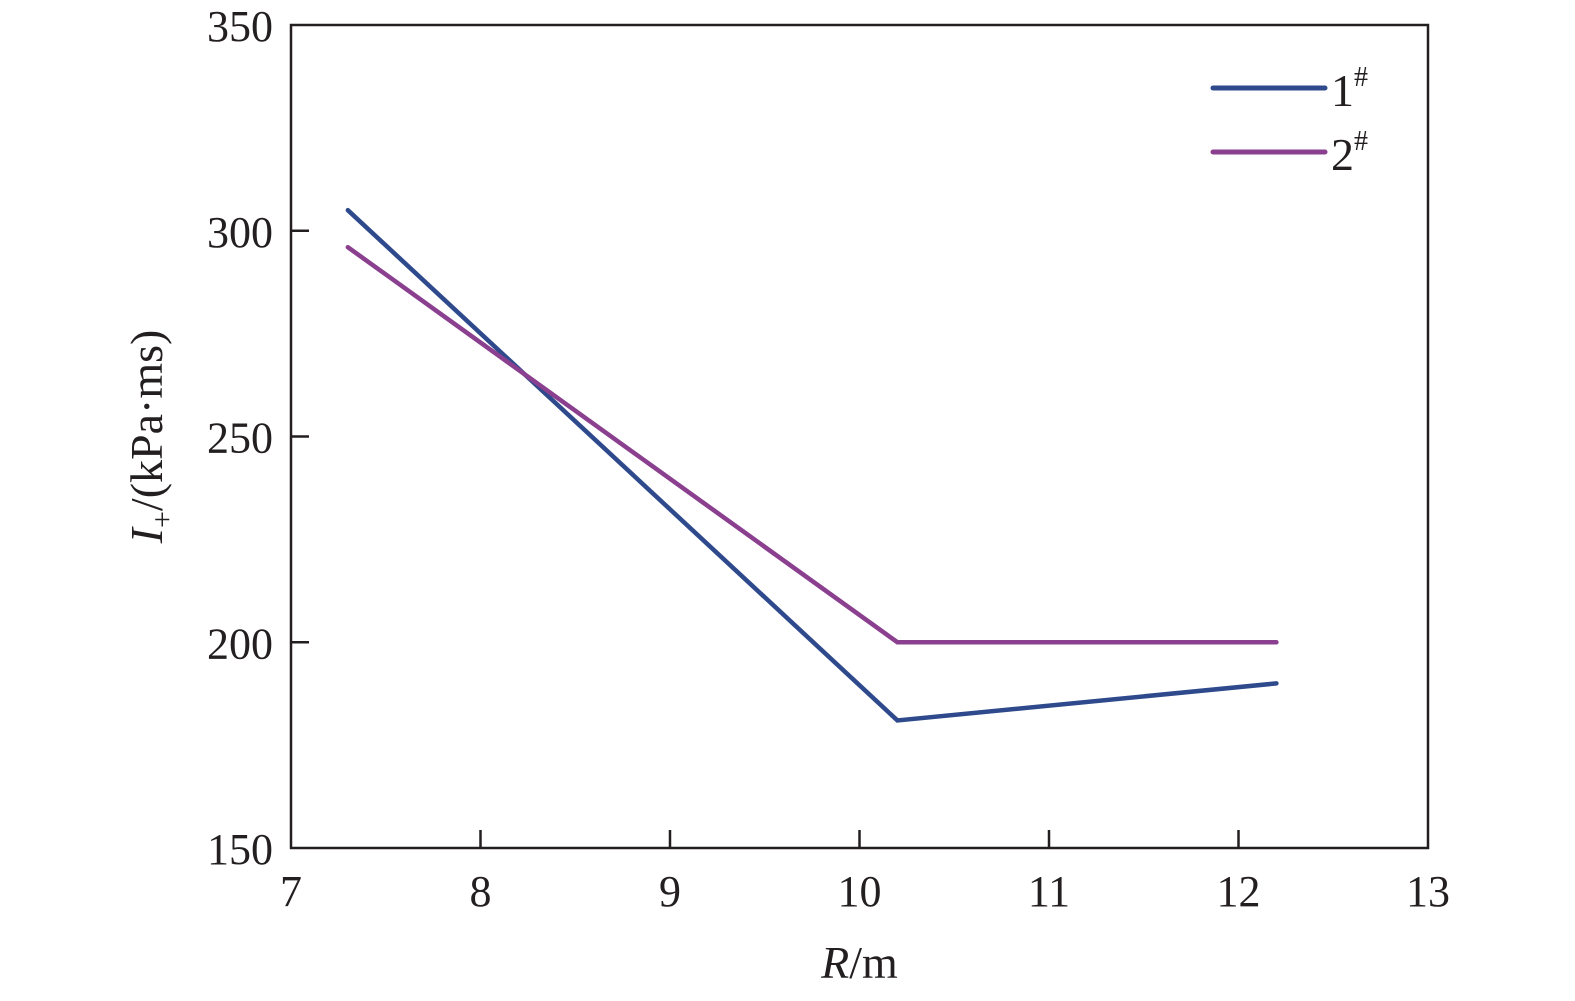  I want to click on y-tick-label: 200, so click(240, 643).